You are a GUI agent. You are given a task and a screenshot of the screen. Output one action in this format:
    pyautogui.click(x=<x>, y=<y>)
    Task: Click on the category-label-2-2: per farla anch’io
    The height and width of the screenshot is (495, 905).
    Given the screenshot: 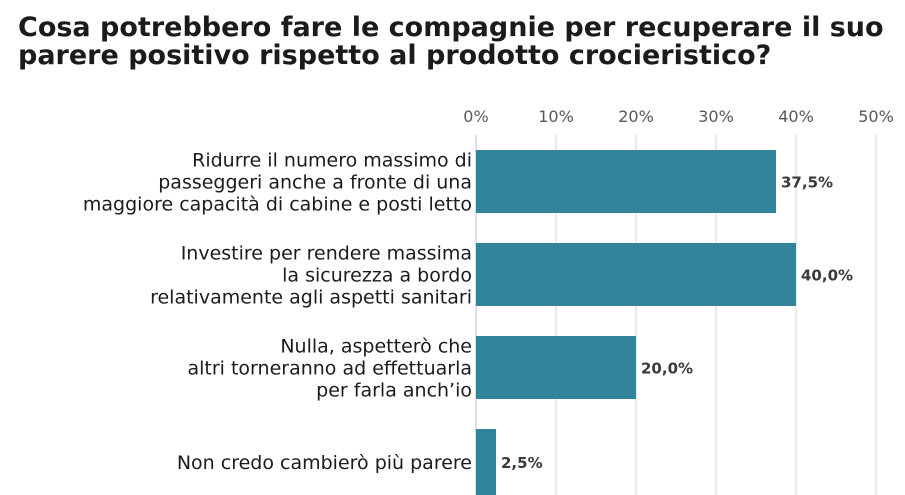 What is the action you would take?
    pyautogui.click(x=394, y=391)
    